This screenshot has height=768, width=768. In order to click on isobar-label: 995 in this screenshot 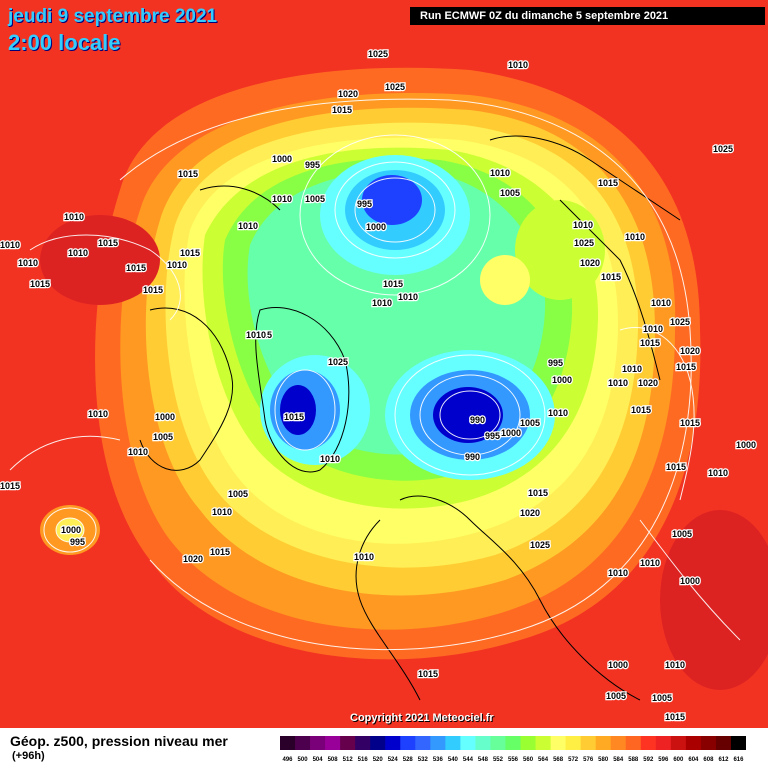, I will do `click(555, 363)`.